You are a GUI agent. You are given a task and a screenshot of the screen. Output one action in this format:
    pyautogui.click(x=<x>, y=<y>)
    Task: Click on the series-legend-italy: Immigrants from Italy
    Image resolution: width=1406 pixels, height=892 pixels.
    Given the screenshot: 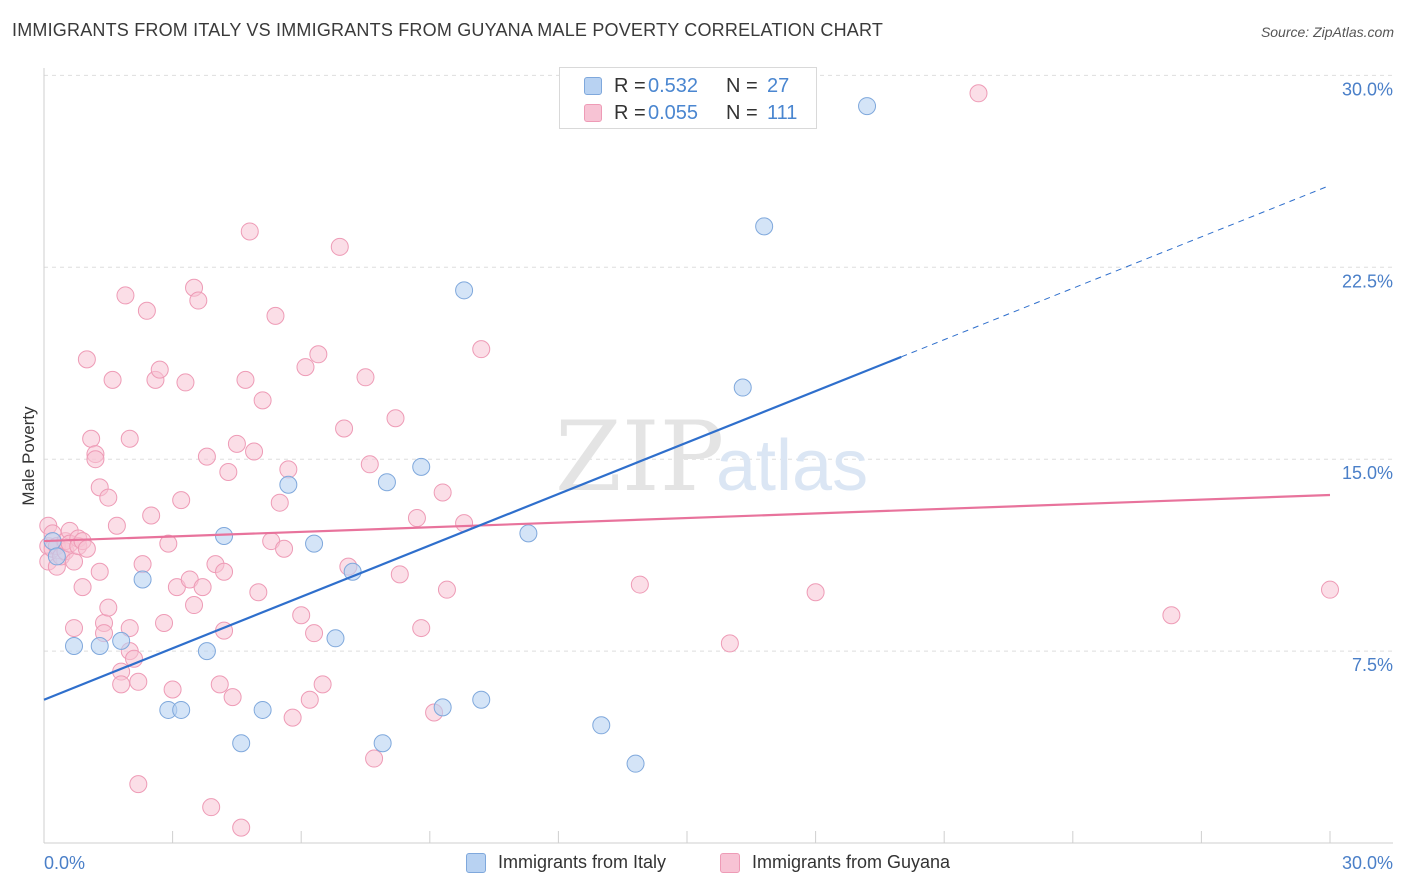 What is the action you would take?
    pyautogui.click(x=566, y=862)
    